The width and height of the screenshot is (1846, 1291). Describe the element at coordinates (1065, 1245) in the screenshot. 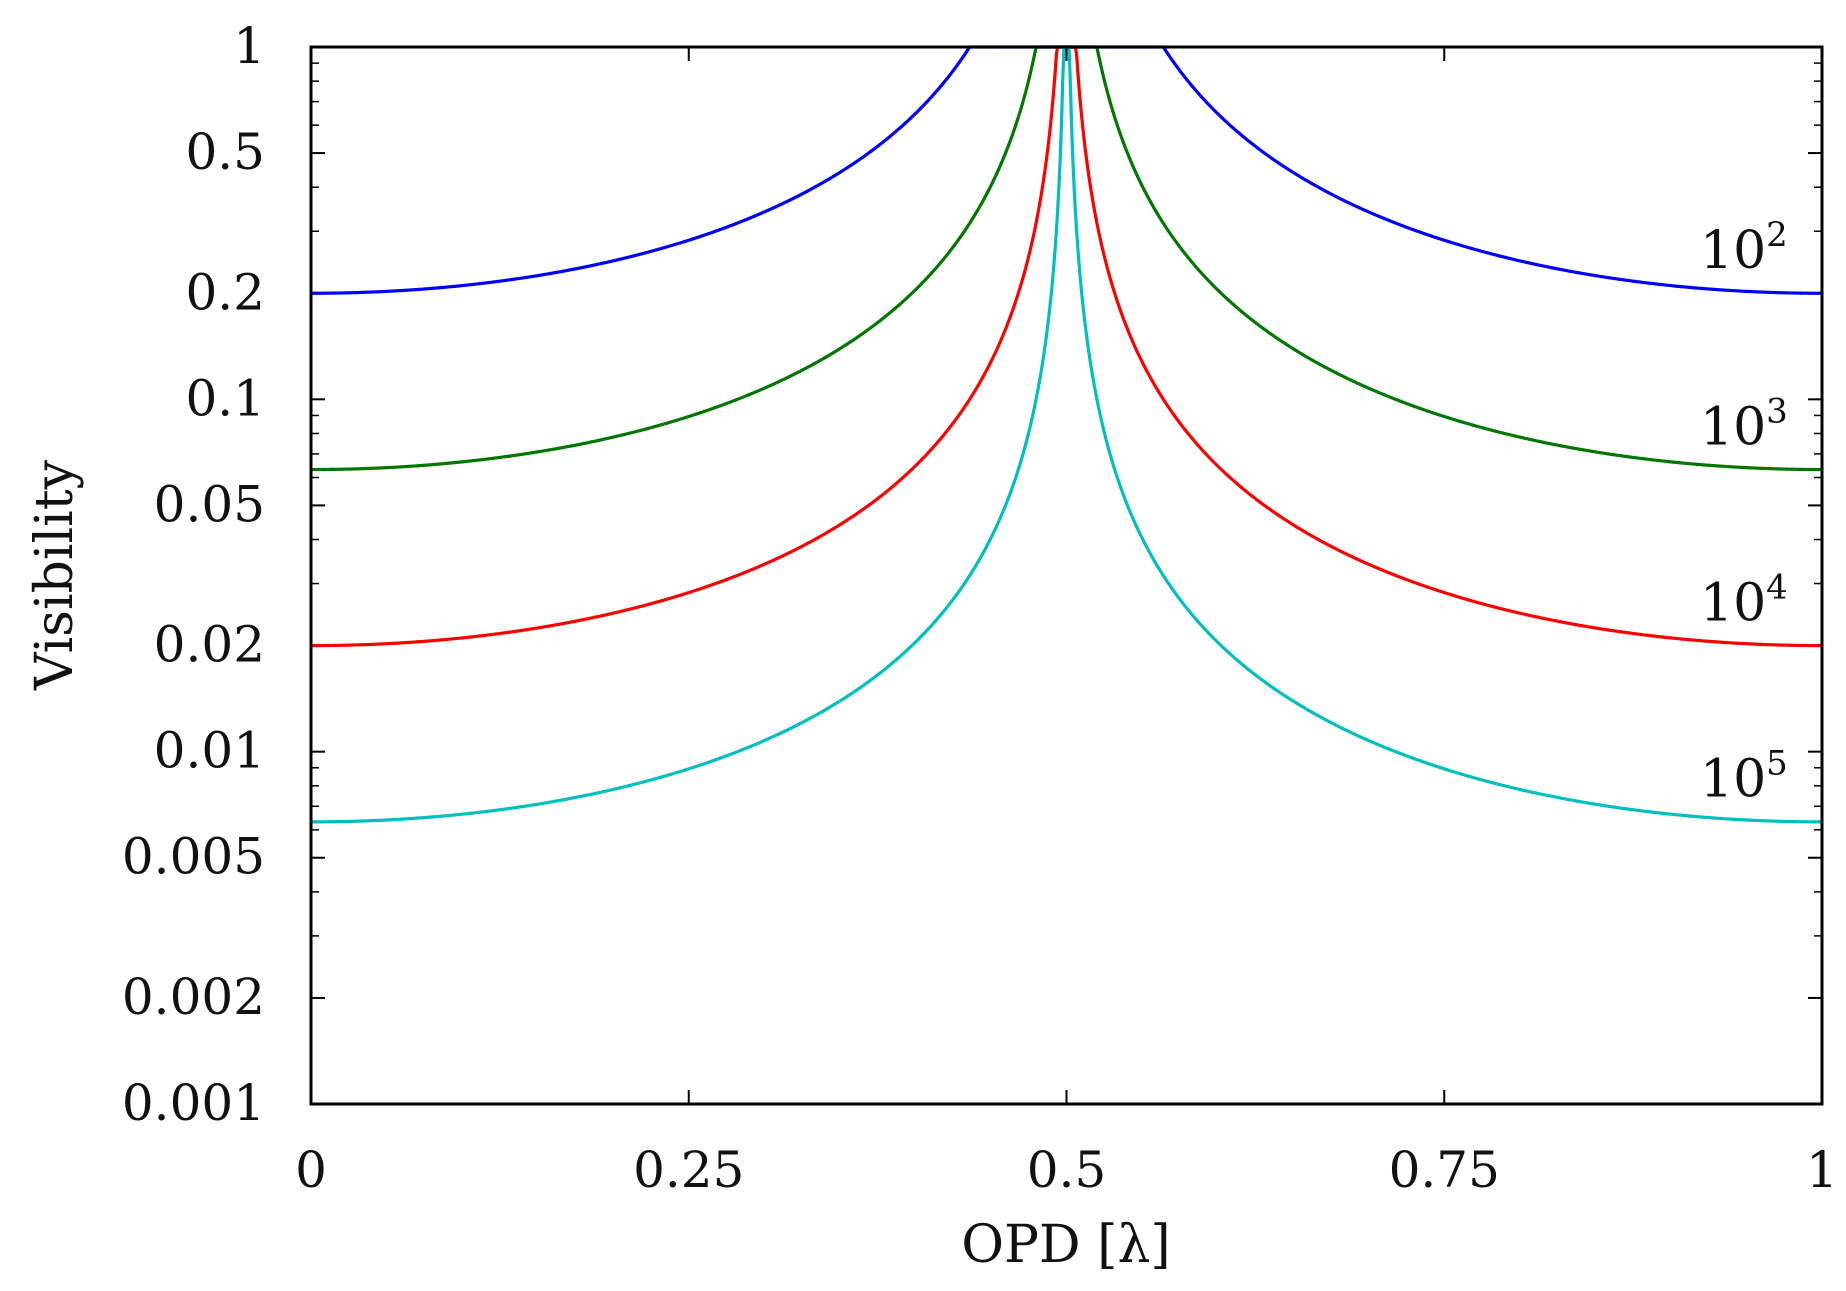

I see `x-axis-label: OPD [λ]` at that location.